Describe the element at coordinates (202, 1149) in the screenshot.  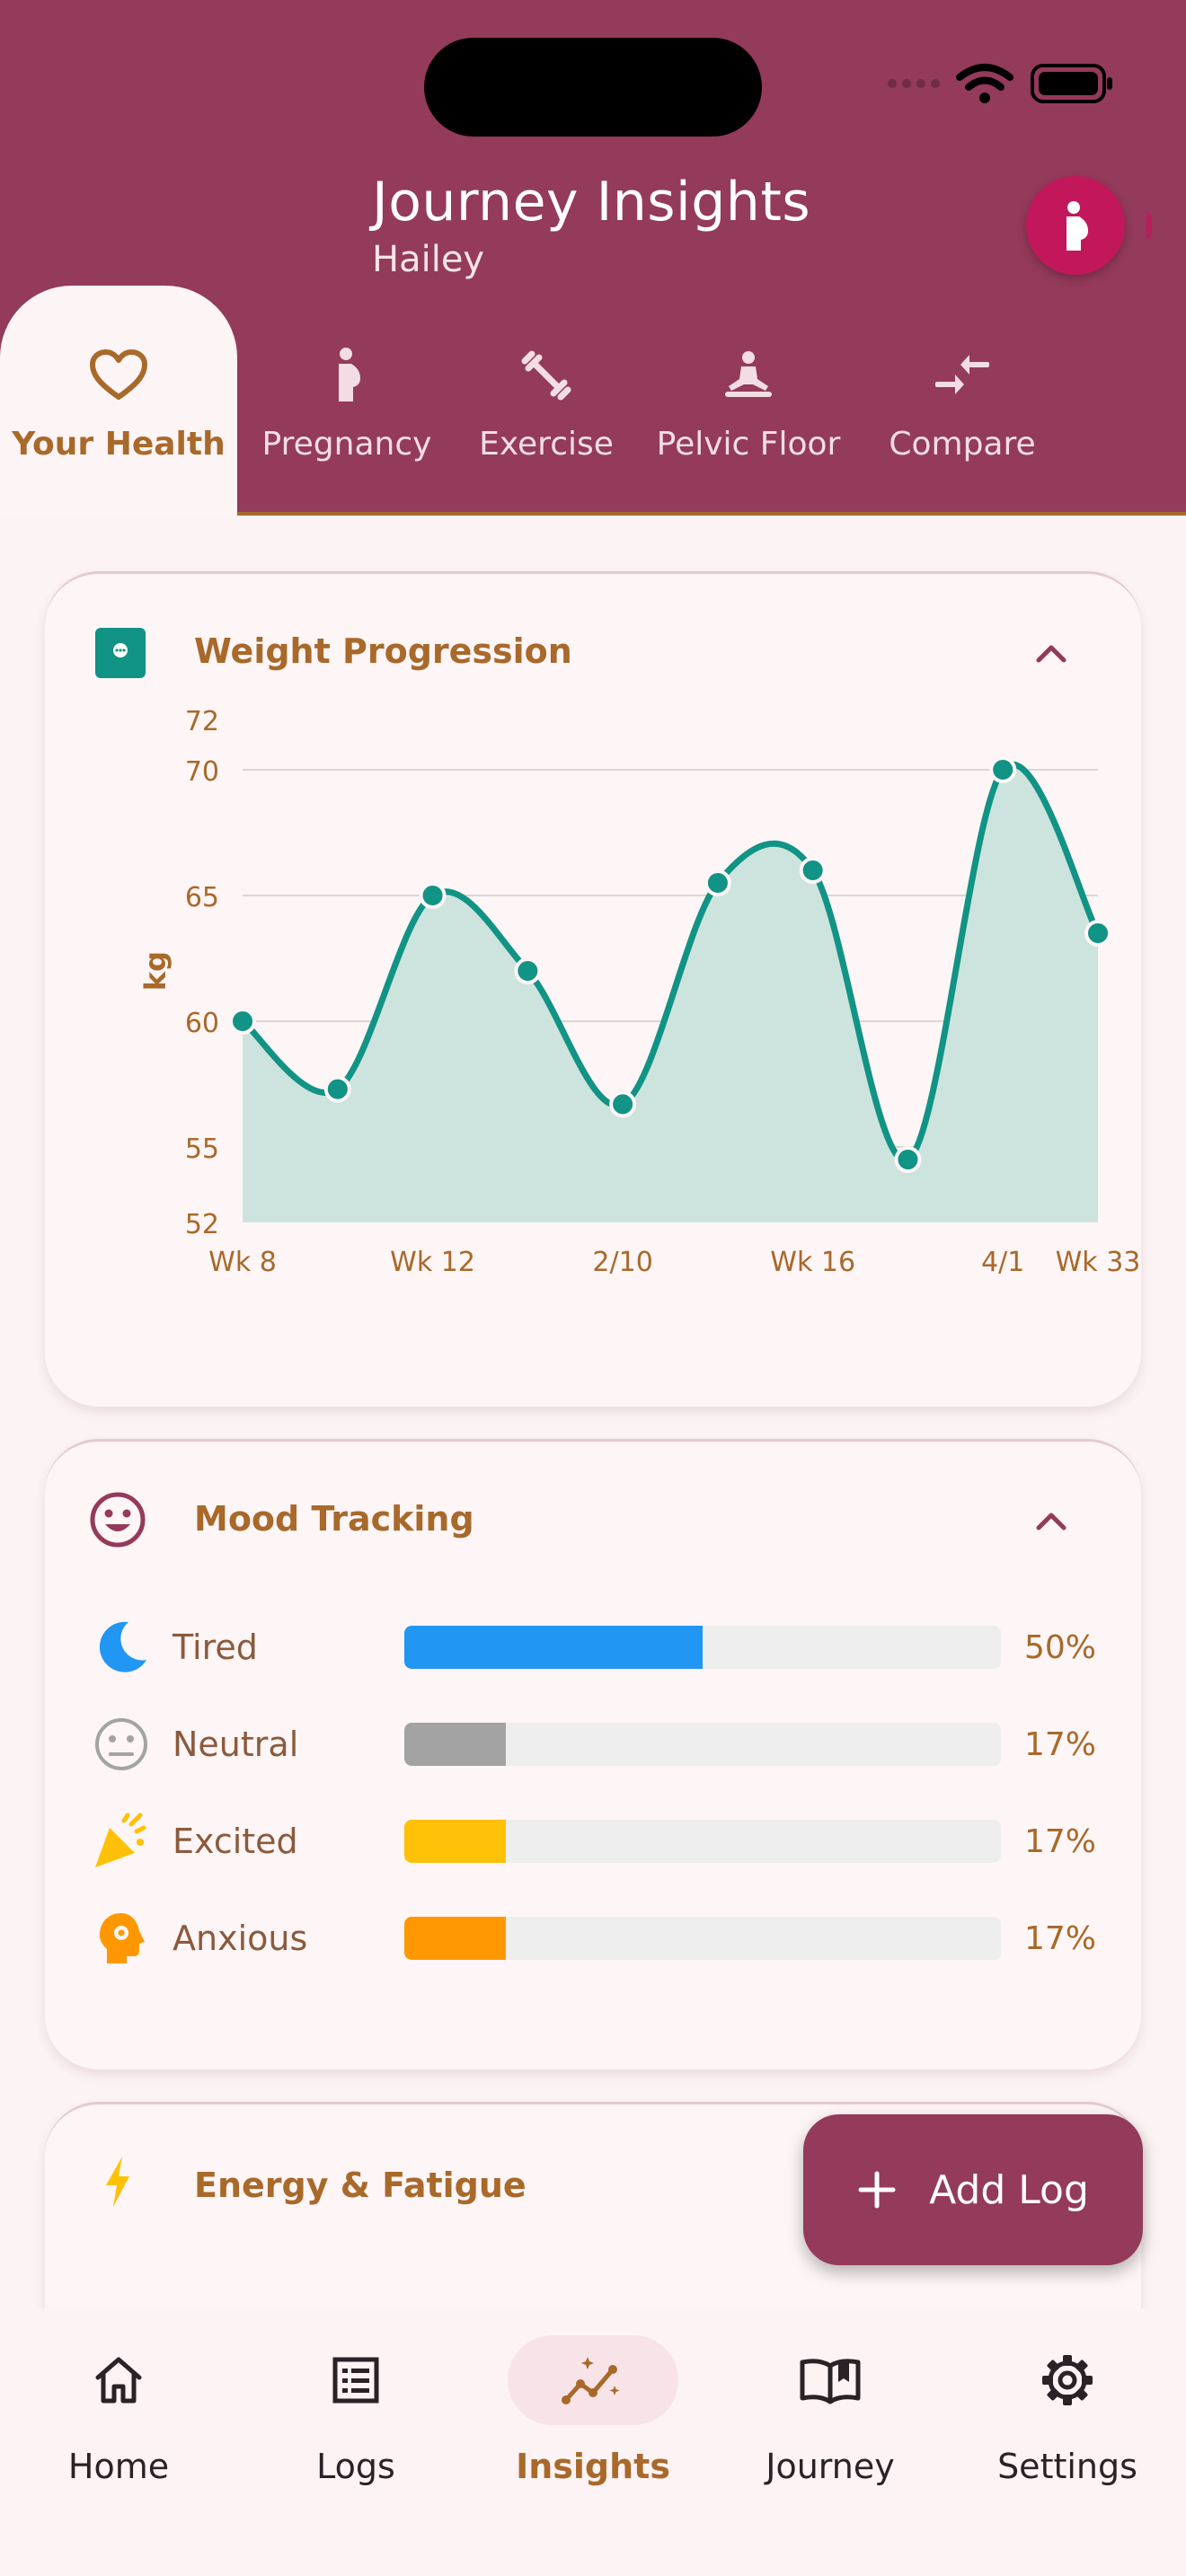
I see `y-tick-label: 55` at that location.